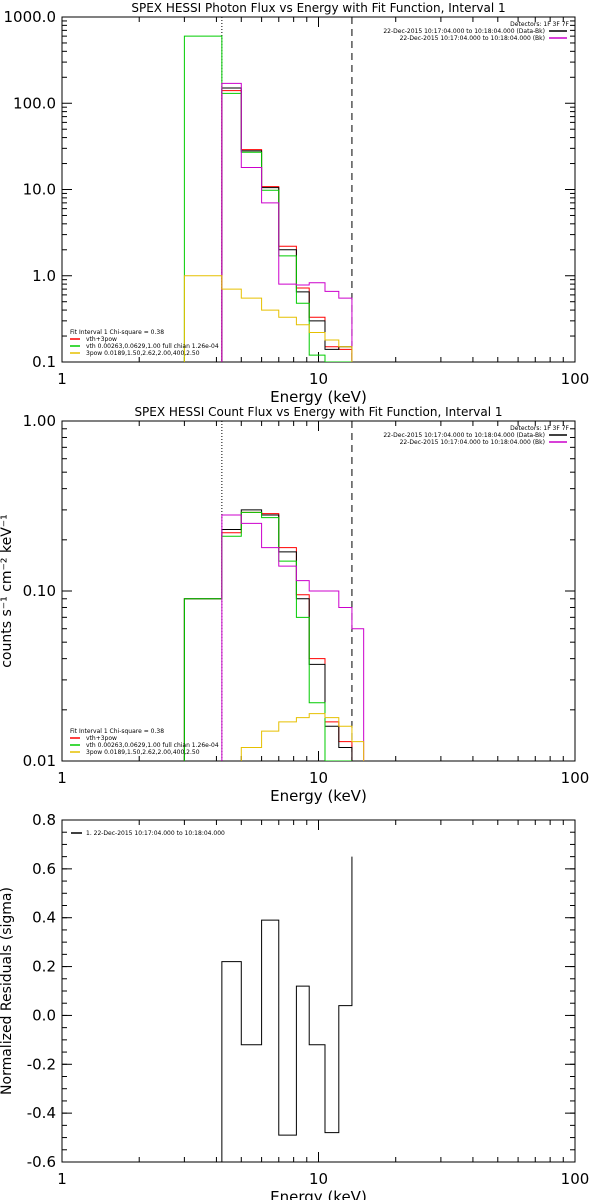 The image size is (600, 1200). What do you see at coordinates (30, 17) in the screenshot?
I see `y-tick-label: 1000.0` at bounding box center [30, 17].